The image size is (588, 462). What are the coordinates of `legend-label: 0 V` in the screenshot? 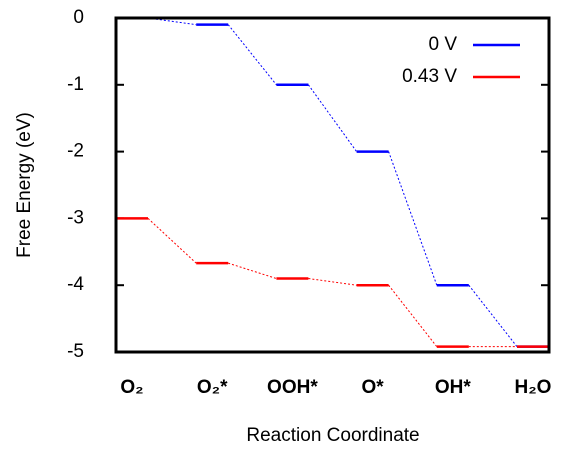 It's located at (442, 44).